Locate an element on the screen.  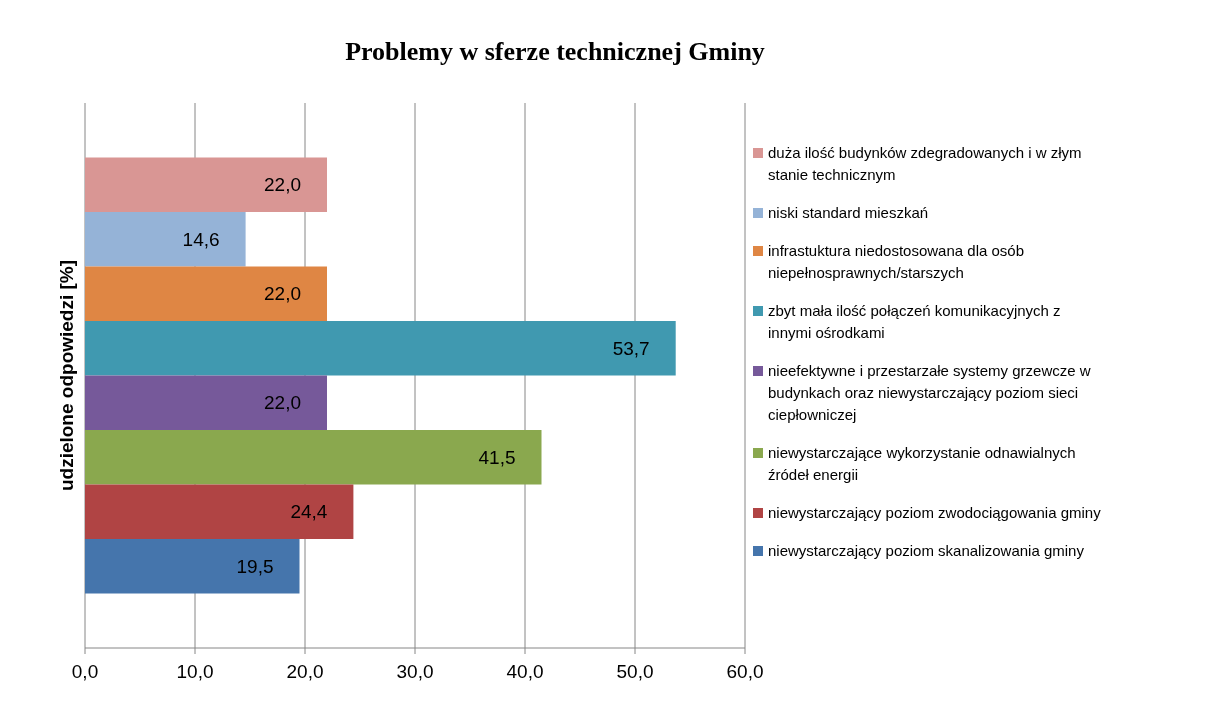
y-axis-title: udzielone odpowiedzi [%] is located at coordinates (66, 375).